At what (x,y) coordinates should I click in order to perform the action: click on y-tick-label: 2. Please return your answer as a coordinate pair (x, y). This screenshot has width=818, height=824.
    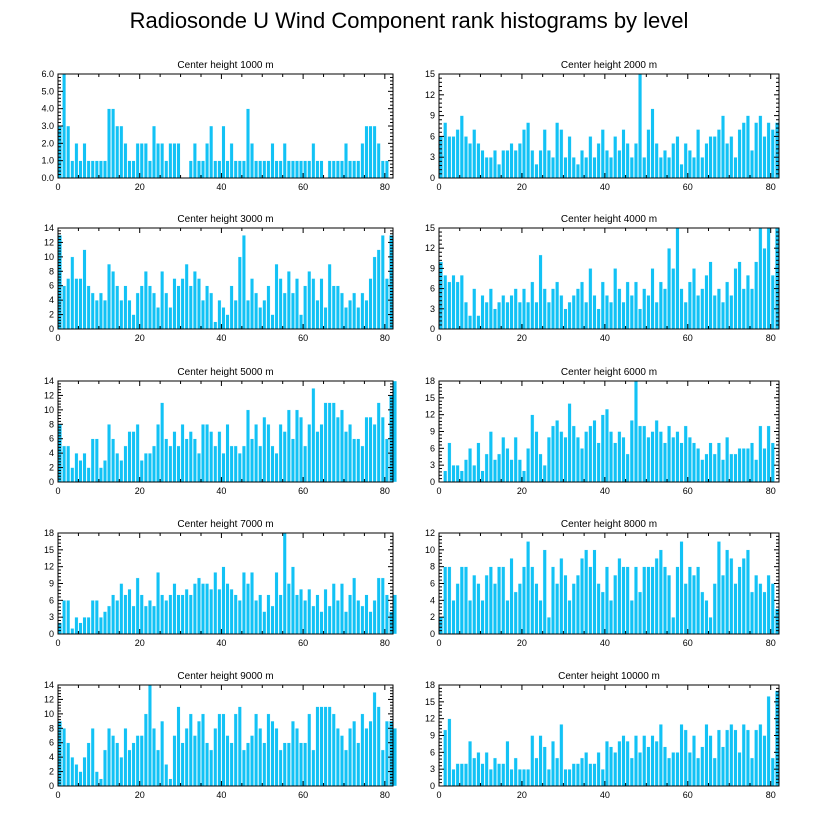
    Looking at the image, I should click on (51, 772).